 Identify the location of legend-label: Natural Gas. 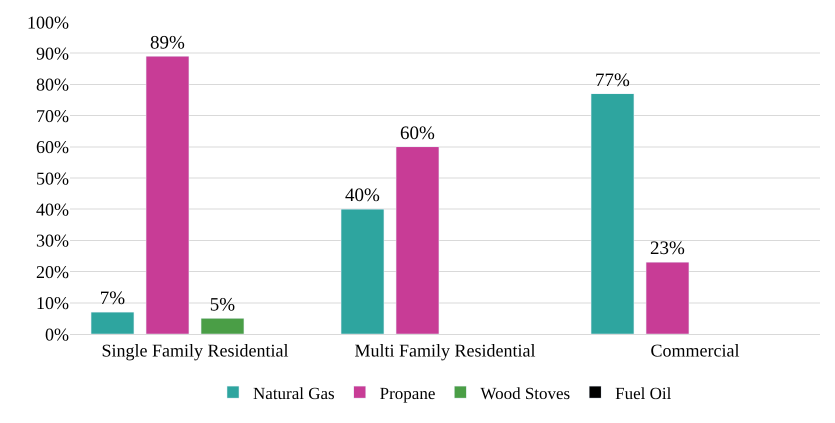
(294, 393).